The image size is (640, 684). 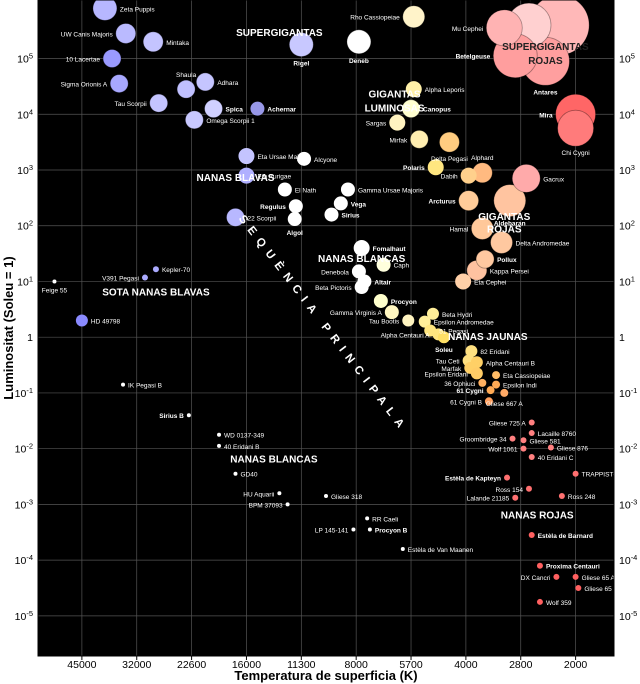 What do you see at coordinates (191, 665) in the screenshot?
I see `x-tick-label: 22600` at bounding box center [191, 665].